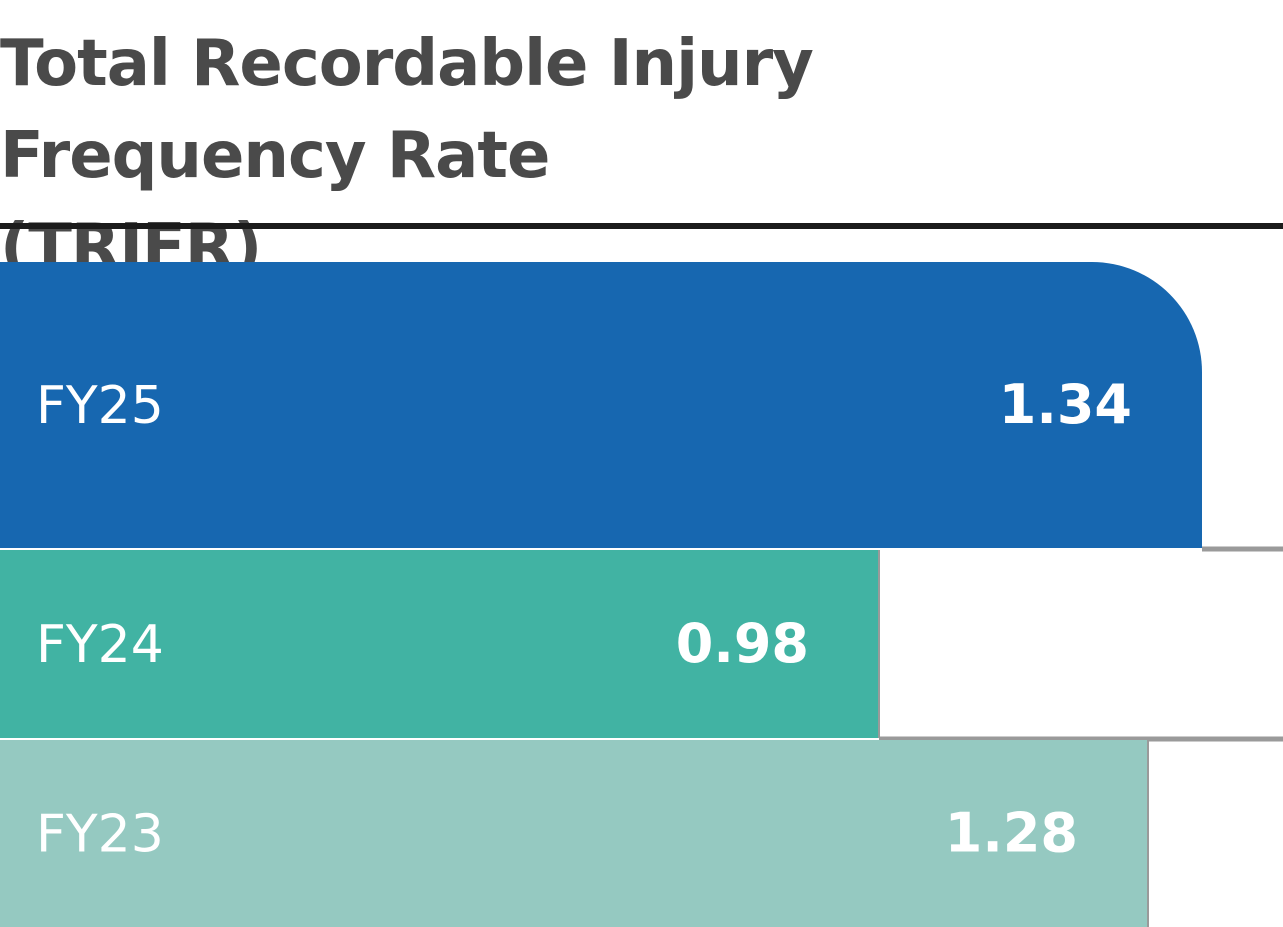 Image resolution: width=1283 pixels, height=927 pixels. I want to click on title-underline, so click(641, 226).